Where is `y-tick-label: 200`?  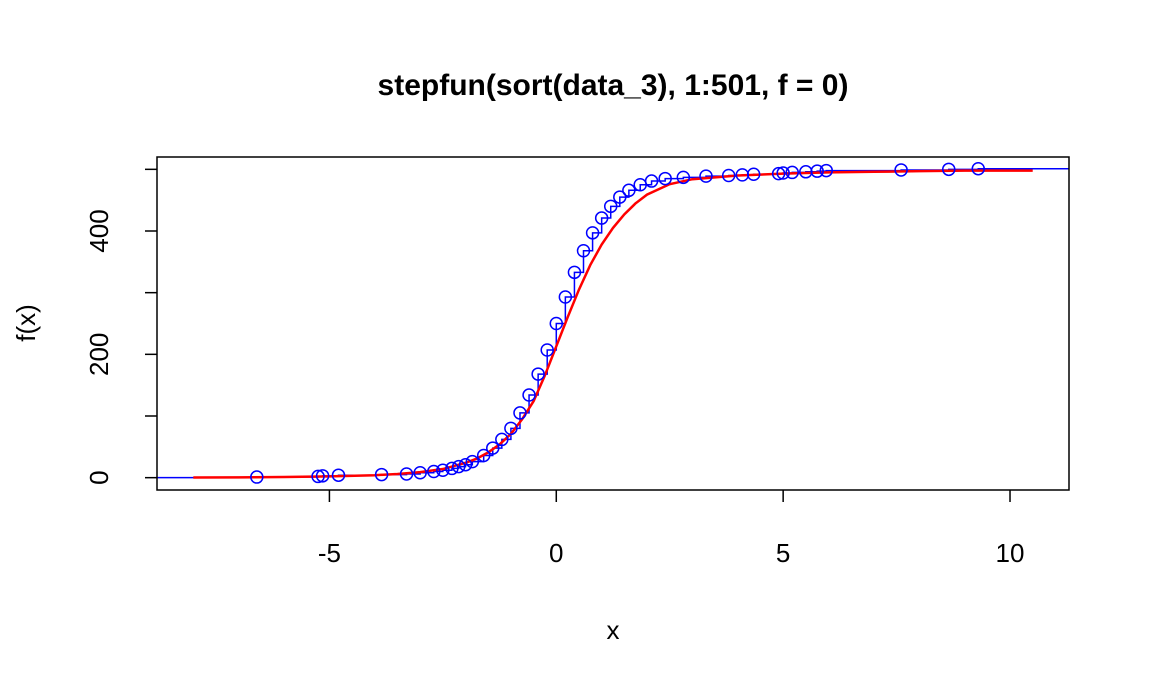
y-tick-label: 200 is located at coordinates (99, 354).